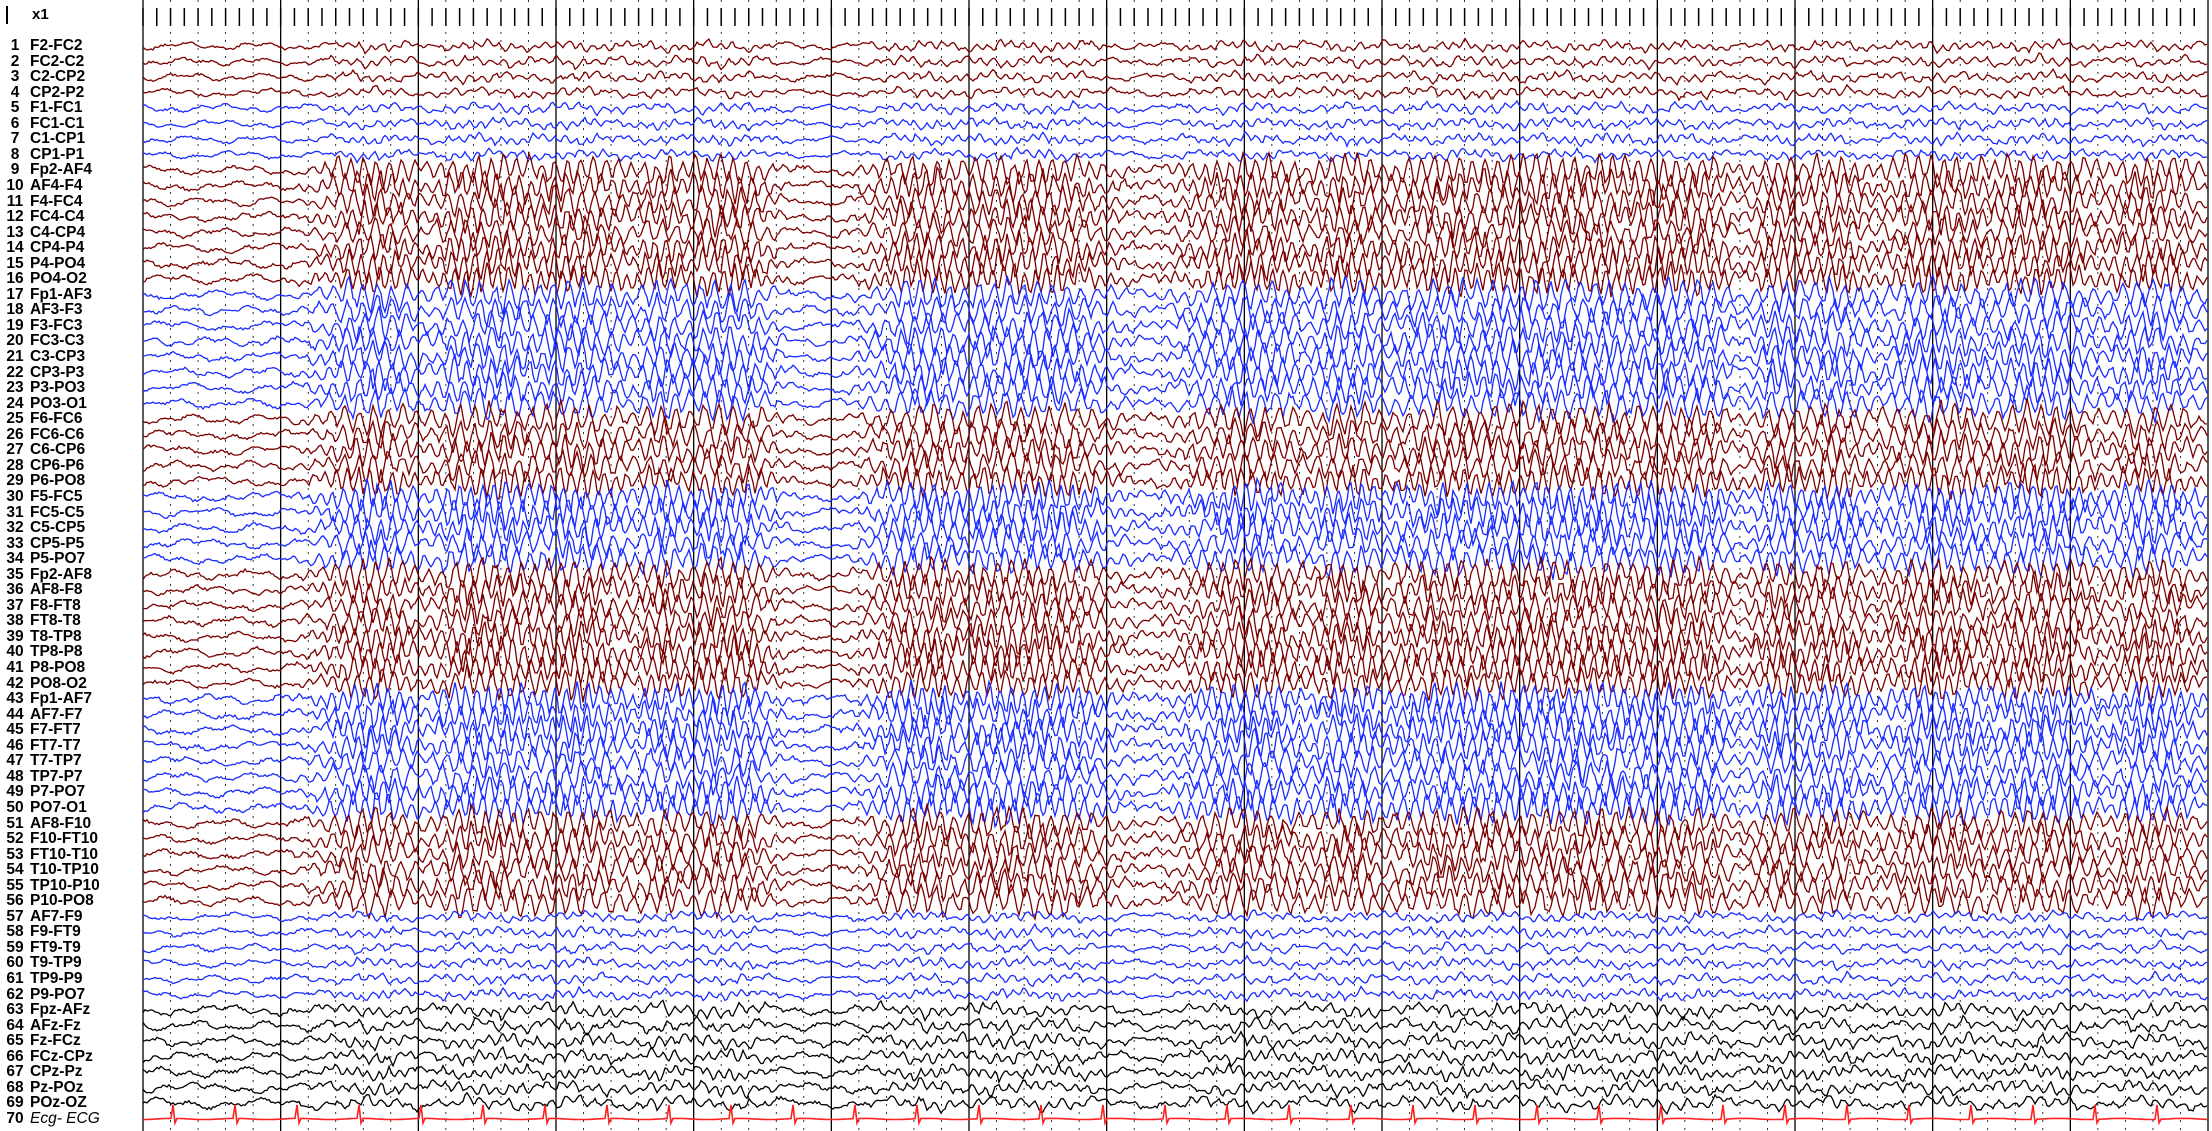  Describe the element at coordinates (43, 683) in the screenshot. I see `channel-label: 42 PO8-O2` at that location.